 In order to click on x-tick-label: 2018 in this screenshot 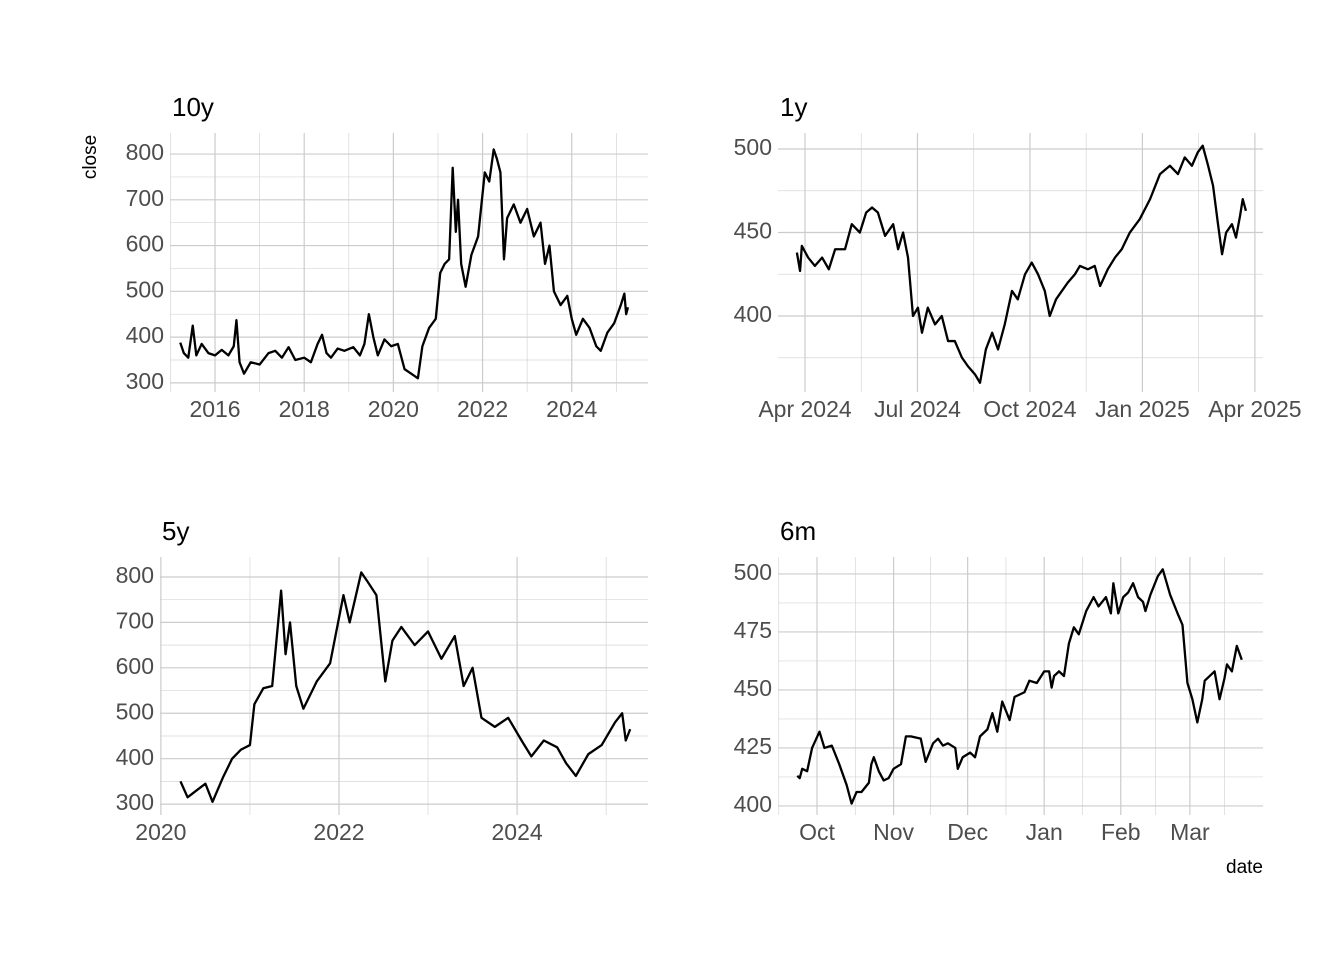, I will do `click(304, 409)`.